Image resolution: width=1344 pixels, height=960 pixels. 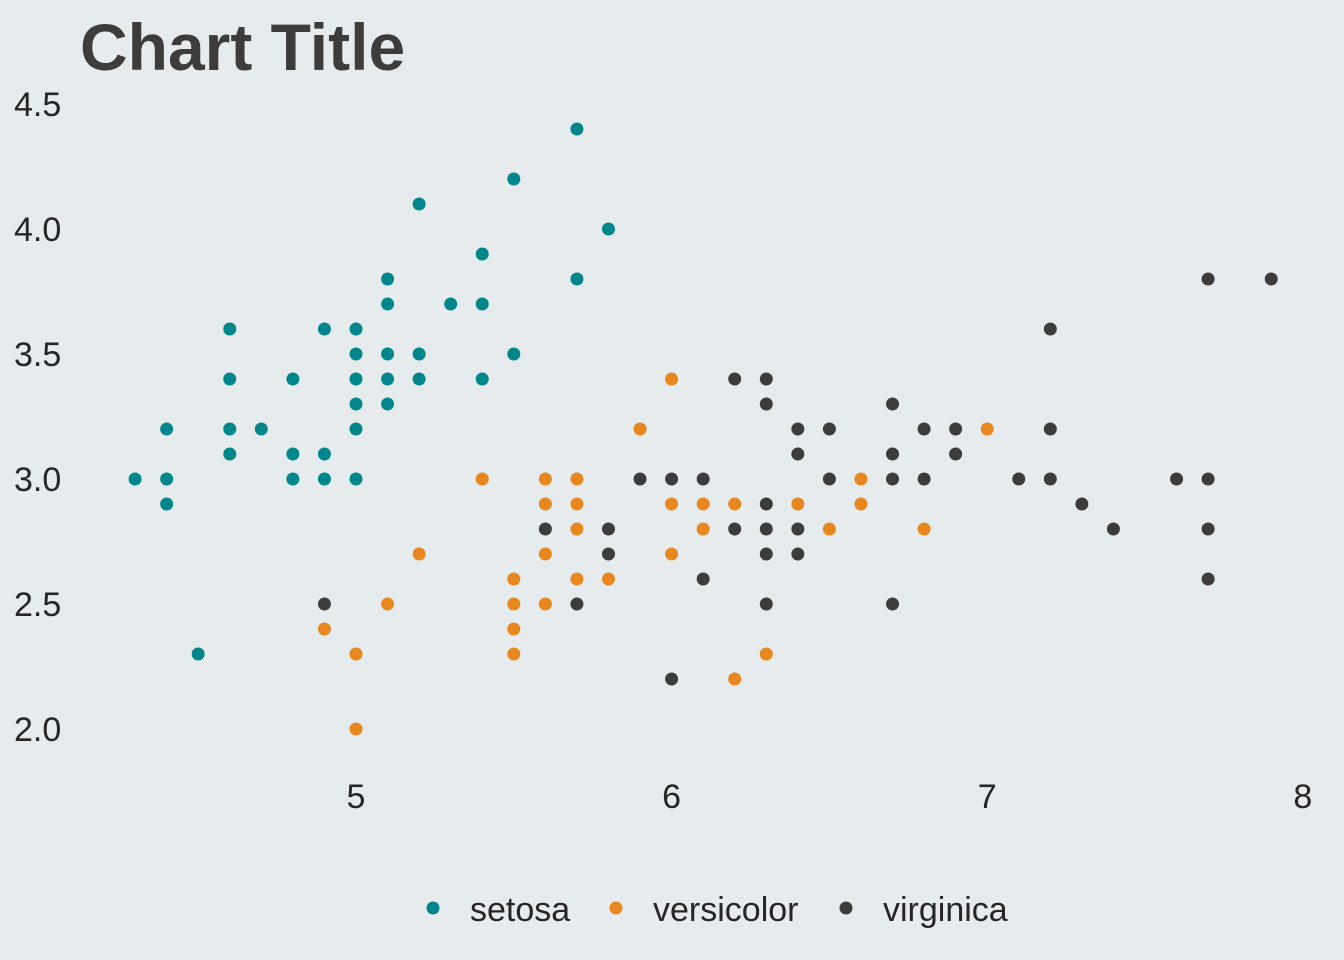 I want to click on y-tick-label: 2.0, so click(x=37, y=730).